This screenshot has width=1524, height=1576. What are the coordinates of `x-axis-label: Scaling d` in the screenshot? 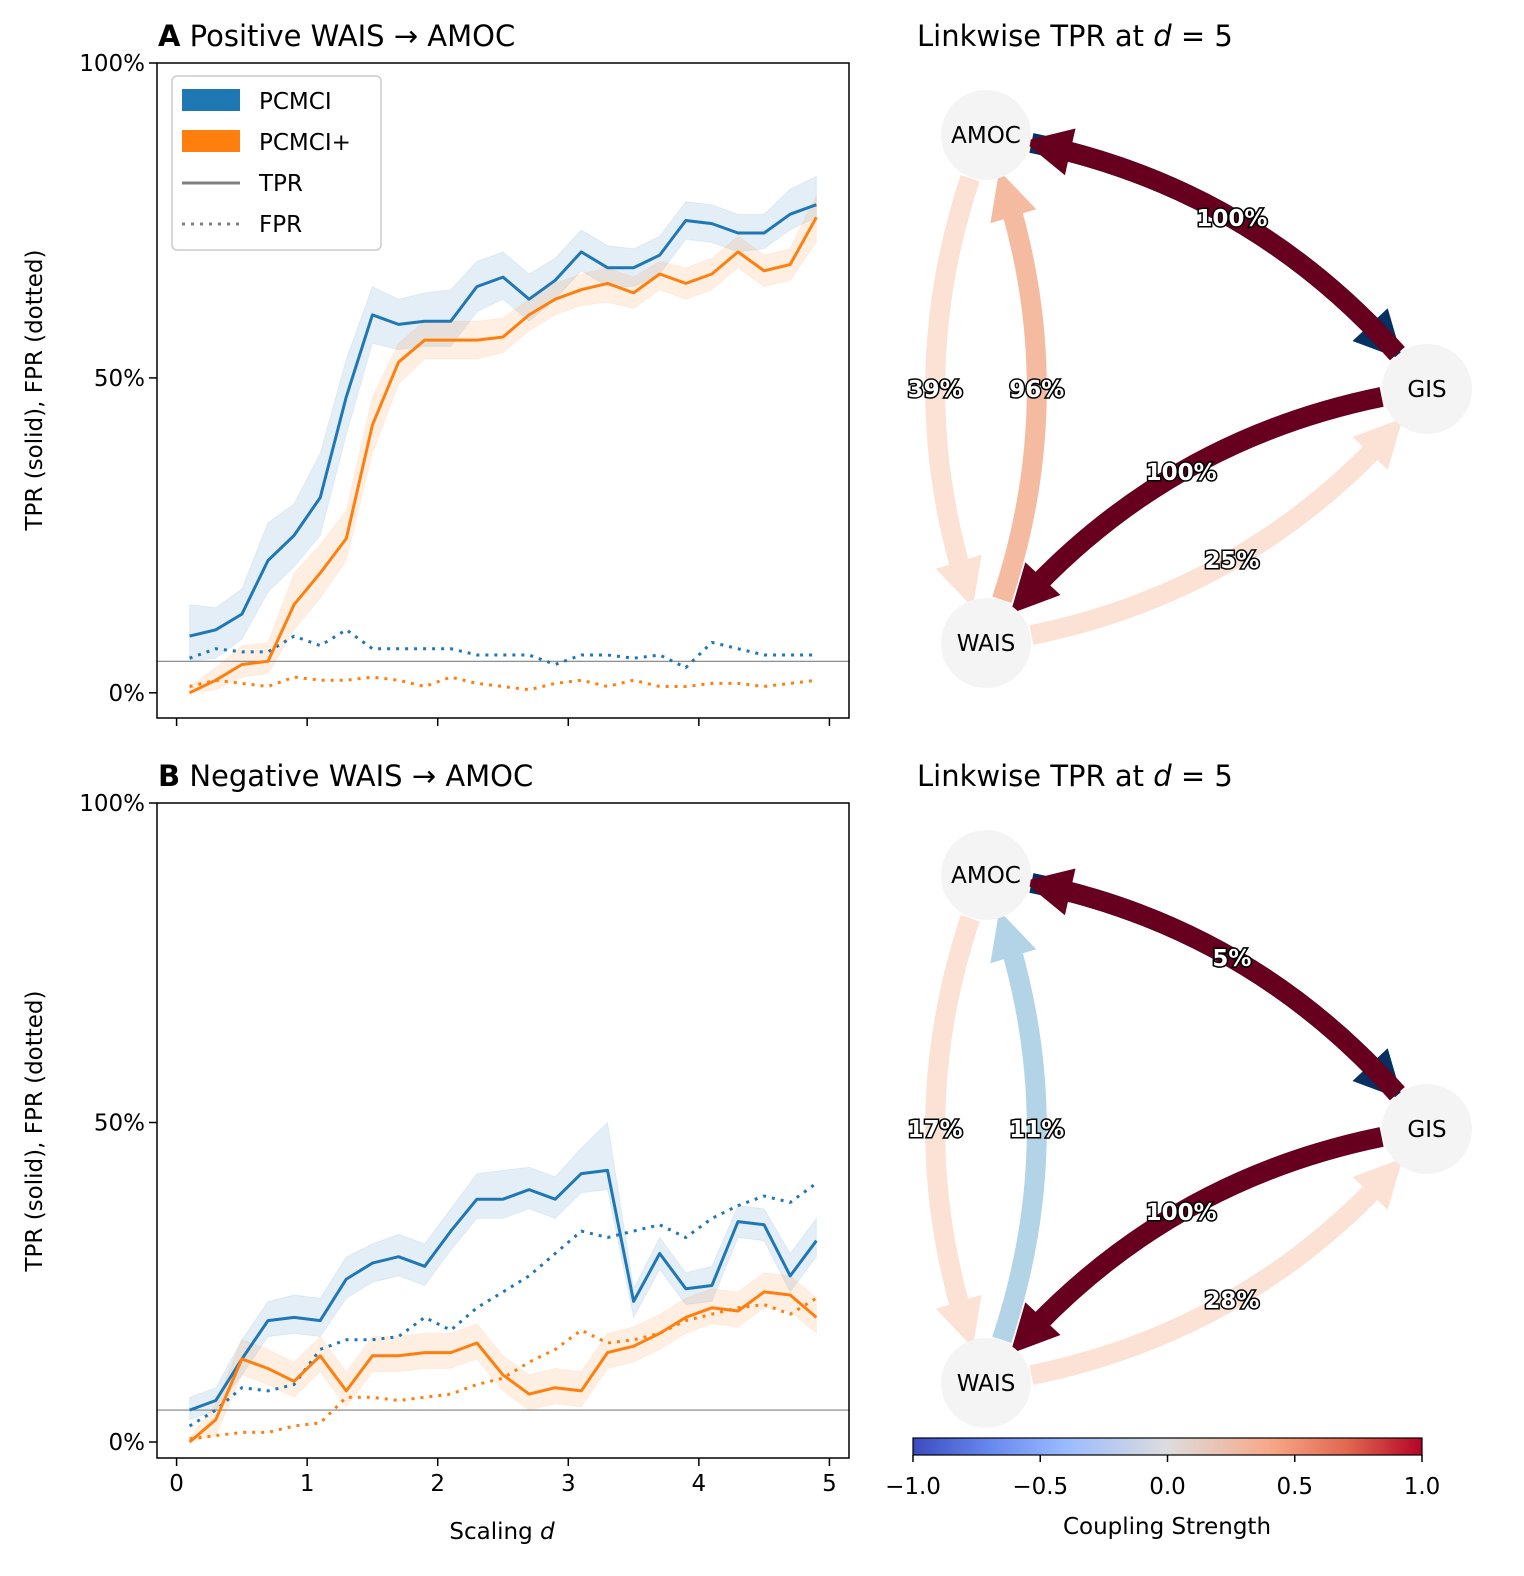 It's located at (502, 1532).